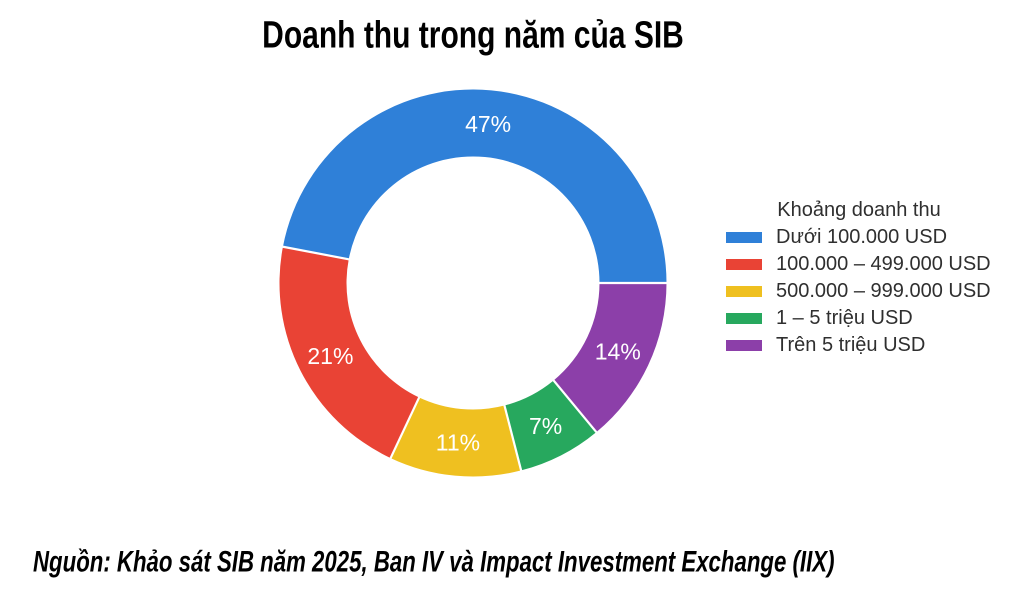  What do you see at coordinates (458, 443) in the screenshot?
I see `svg-text: 11%` at bounding box center [458, 443].